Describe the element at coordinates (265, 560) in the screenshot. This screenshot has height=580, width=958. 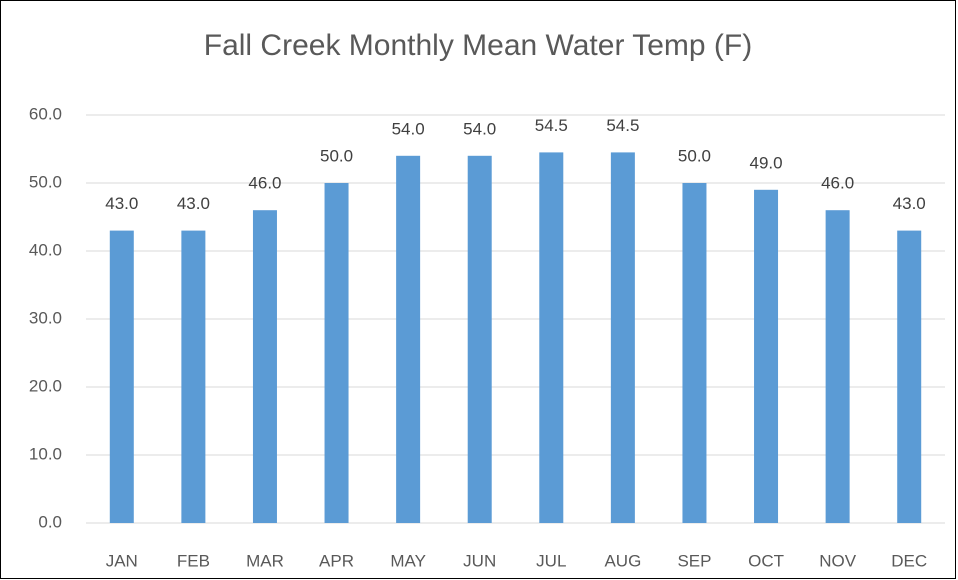
I see `x-tick-label: MAR` at that location.